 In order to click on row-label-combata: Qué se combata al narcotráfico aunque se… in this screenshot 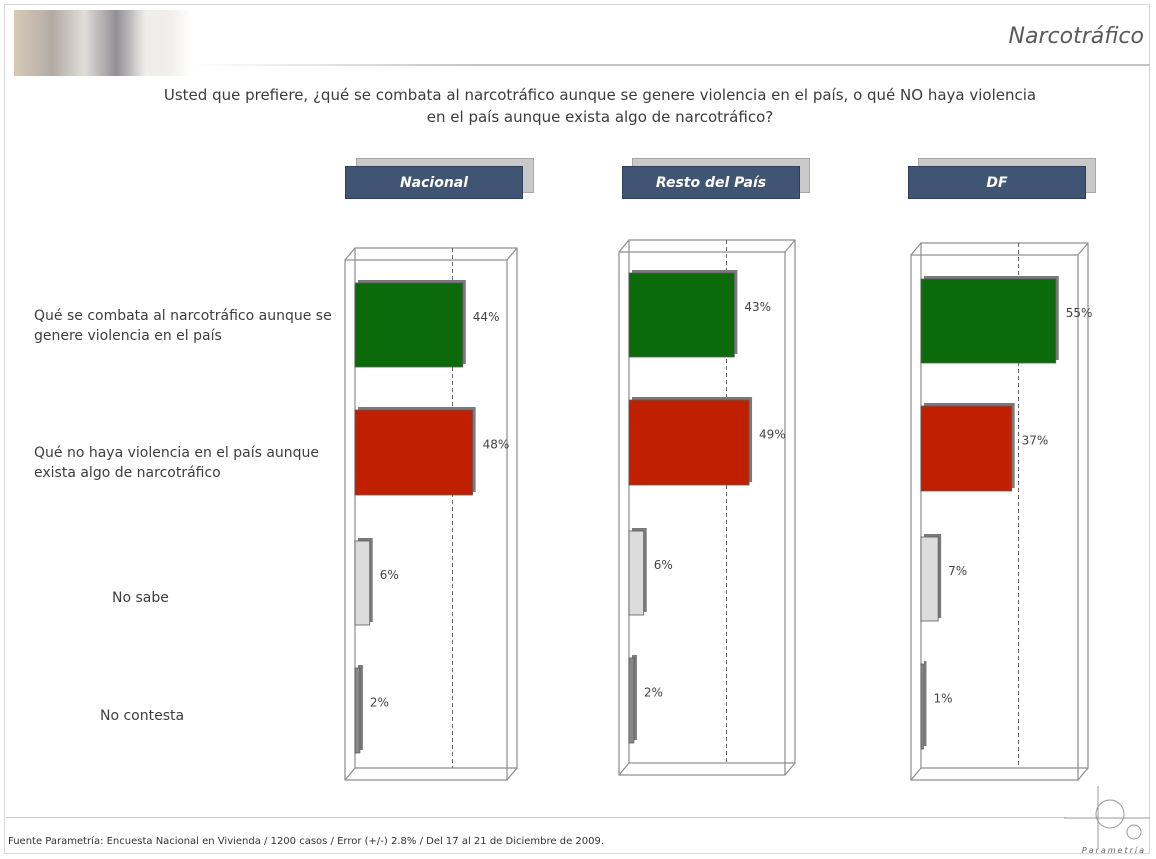, I will do `click(183, 326)`.